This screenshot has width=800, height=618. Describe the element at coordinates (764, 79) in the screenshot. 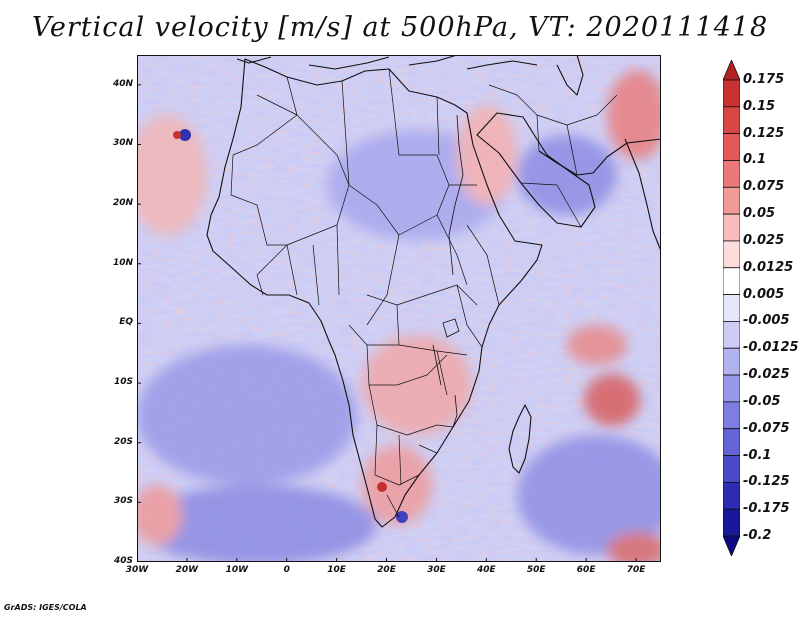

I see `colorbar-label: 0.175` at that location.